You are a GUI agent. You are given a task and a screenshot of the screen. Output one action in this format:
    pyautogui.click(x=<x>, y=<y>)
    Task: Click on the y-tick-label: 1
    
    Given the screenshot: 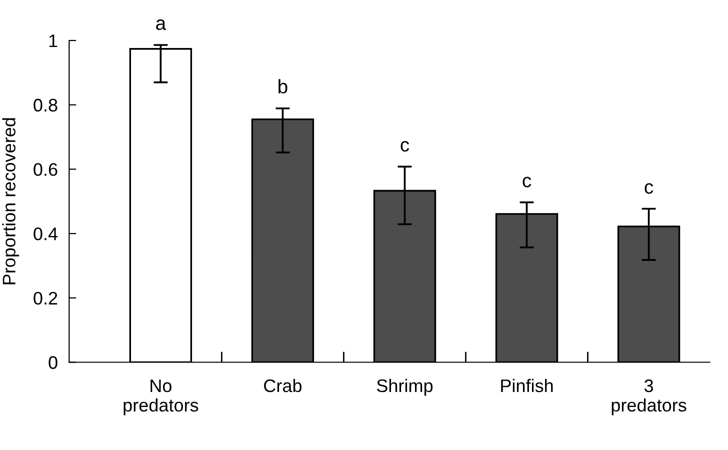 What is the action you would take?
    pyautogui.click(x=53, y=41)
    